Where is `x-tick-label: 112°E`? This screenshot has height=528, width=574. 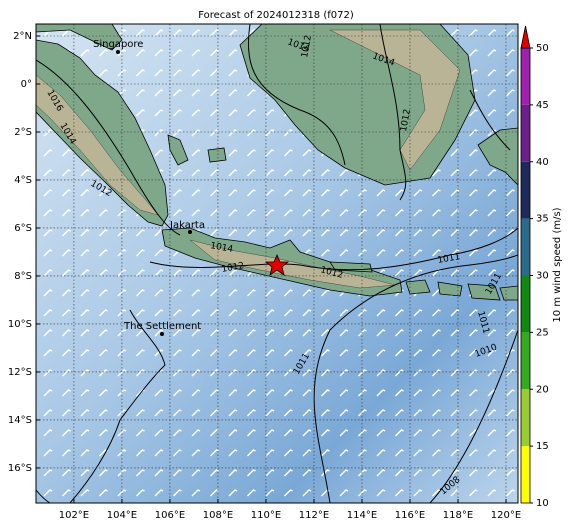
x-tick-label: 112°E is located at coordinates (314, 515).